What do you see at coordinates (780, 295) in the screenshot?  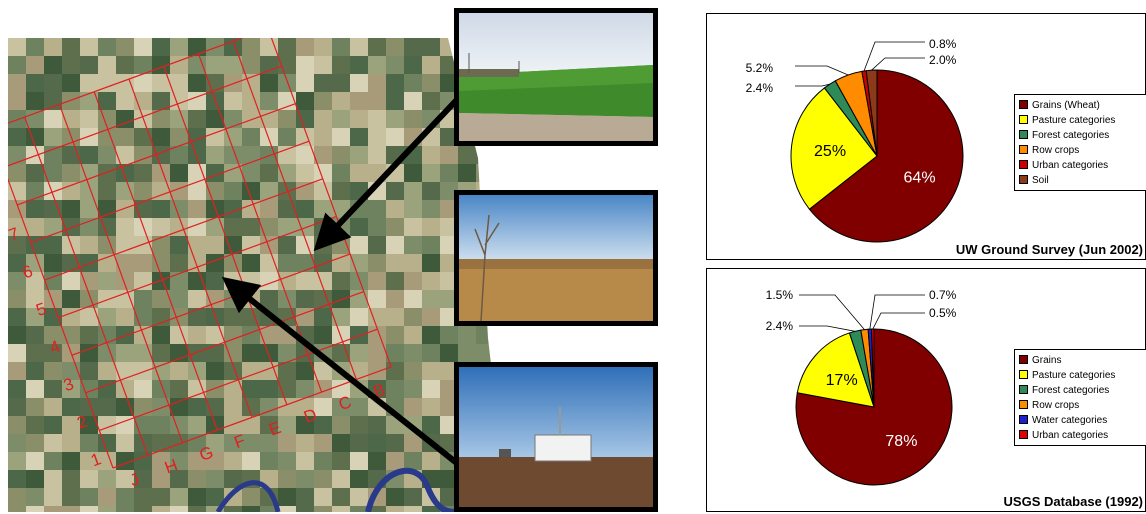 I see `pie-value-label: 1.5%` at bounding box center [780, 295].